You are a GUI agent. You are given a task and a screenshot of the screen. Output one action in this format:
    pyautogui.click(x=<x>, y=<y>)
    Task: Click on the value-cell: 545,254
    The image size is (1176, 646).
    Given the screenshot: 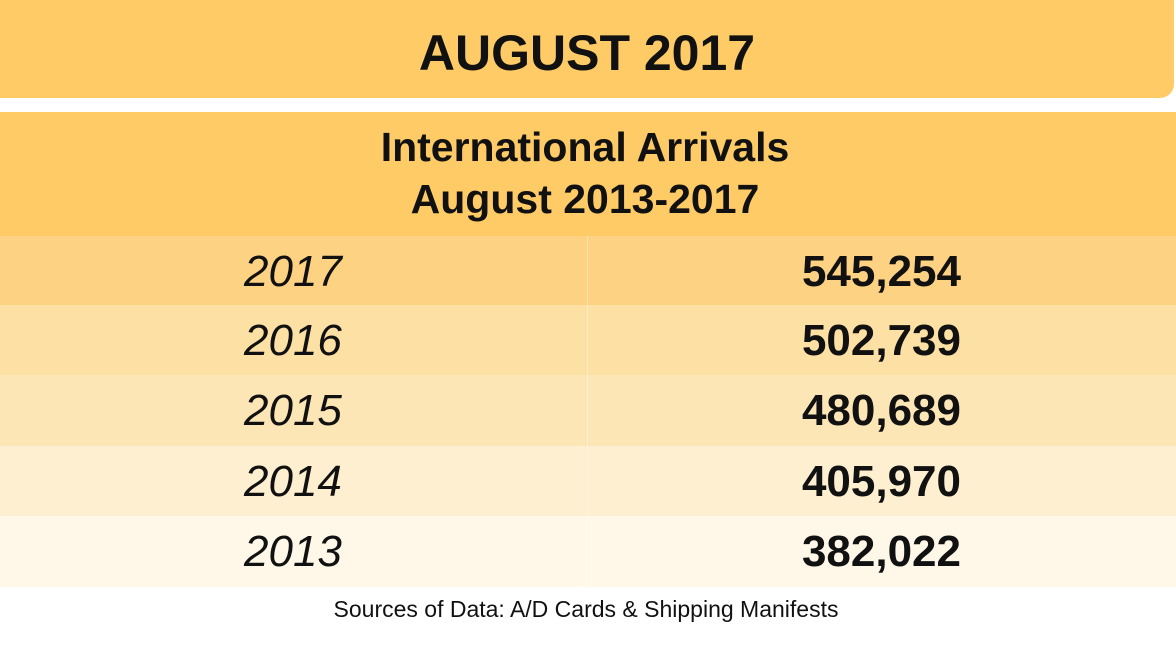 What is the action you would take?
    pyautogui.click(x=881, y=271)
    